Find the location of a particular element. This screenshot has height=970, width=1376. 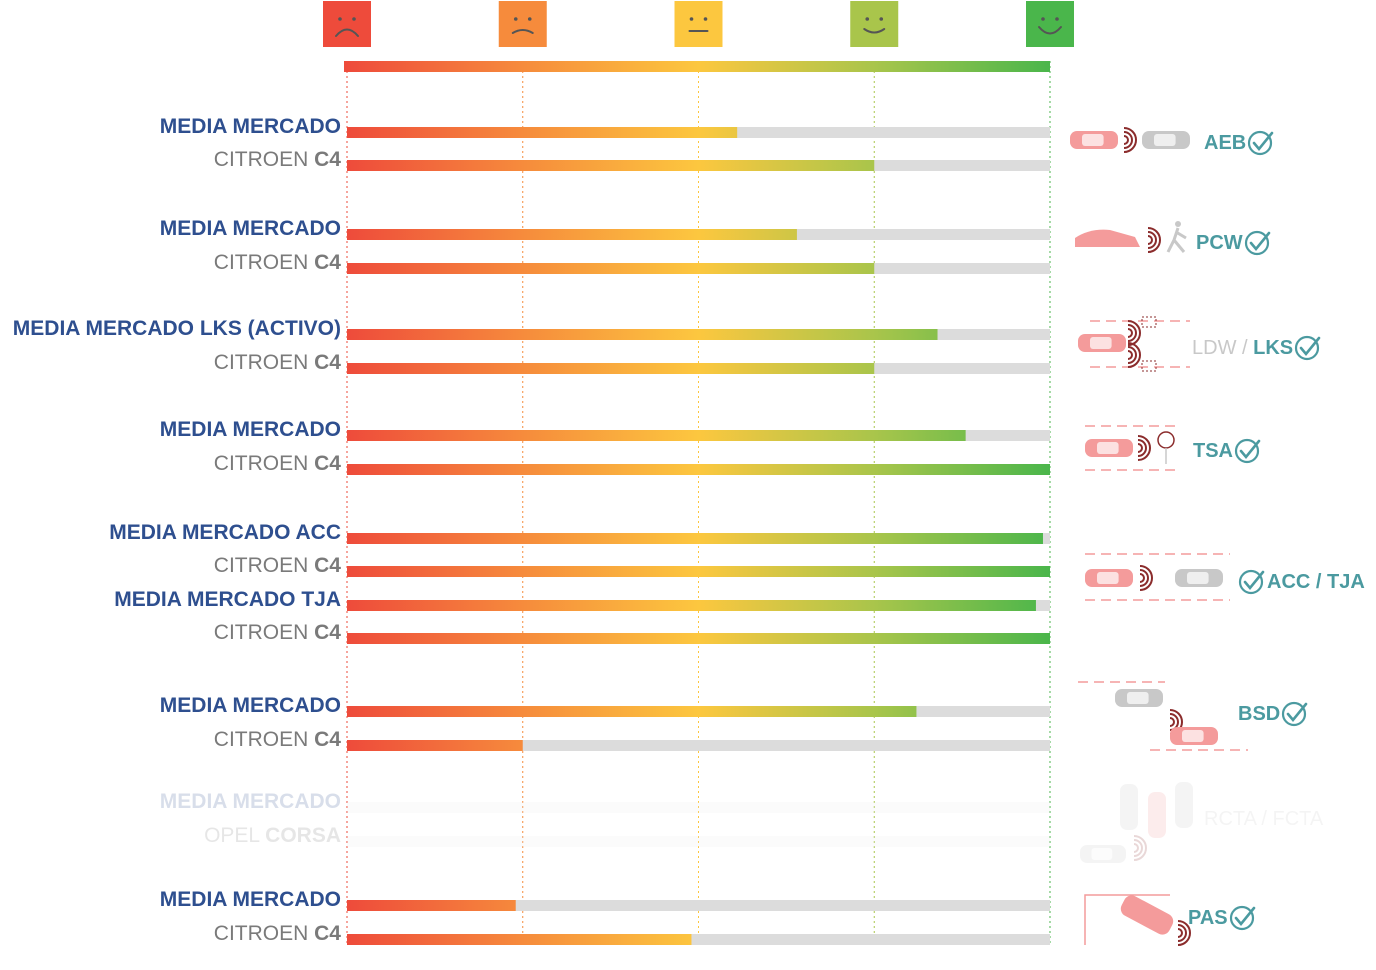

happy-face-icon is located at coordinates (874, 24).